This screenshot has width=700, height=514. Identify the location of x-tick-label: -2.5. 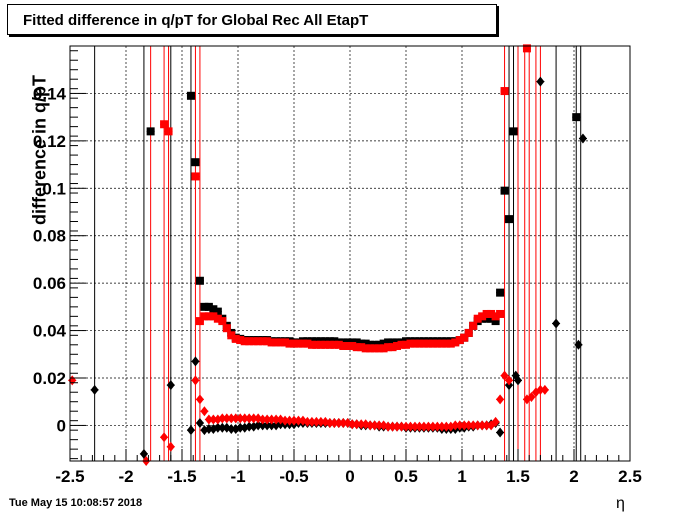
(69, 476).